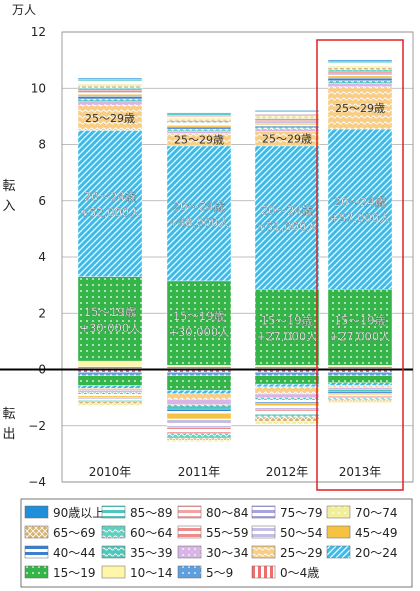 This screenshot has width=420, height=591. What do you see at coordinates (38, 32) in the screenshot?
I see `y-tick-label: 12` at bounding box center [38, 32].